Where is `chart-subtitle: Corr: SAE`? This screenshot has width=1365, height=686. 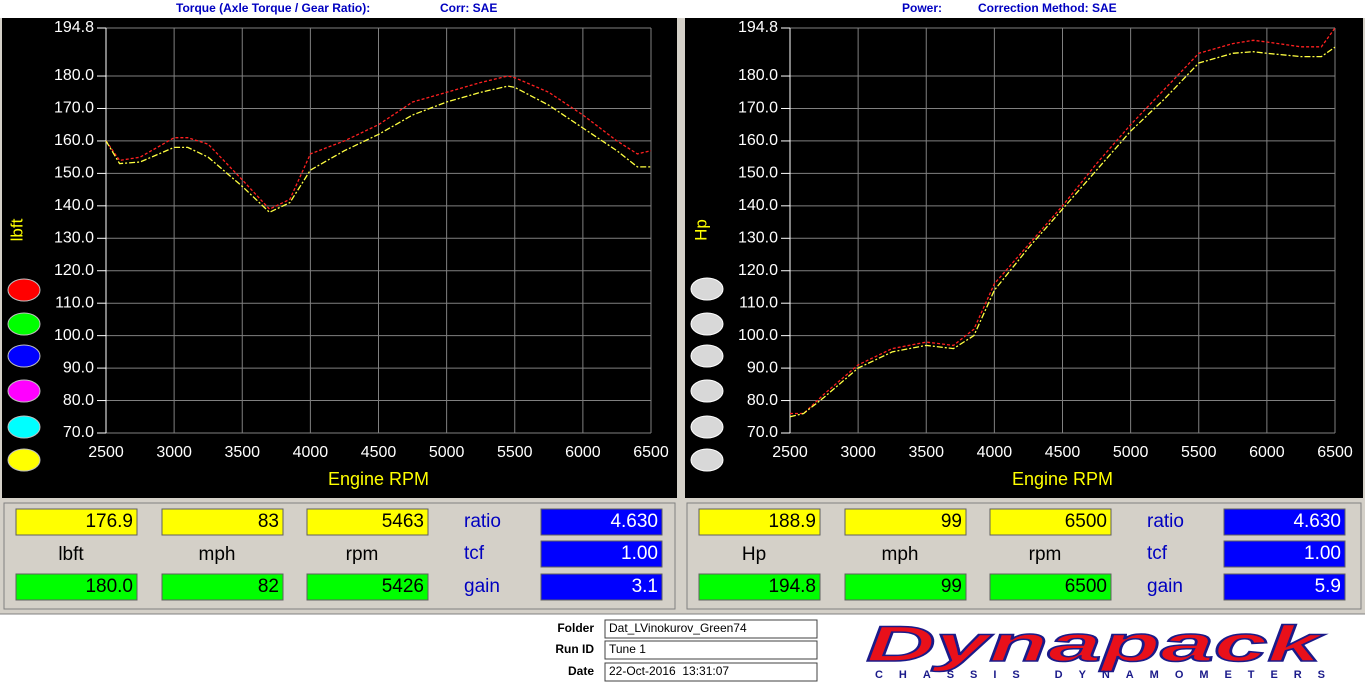
chart-subtitle: Corr: SAE is located at coordinates (468, 8).